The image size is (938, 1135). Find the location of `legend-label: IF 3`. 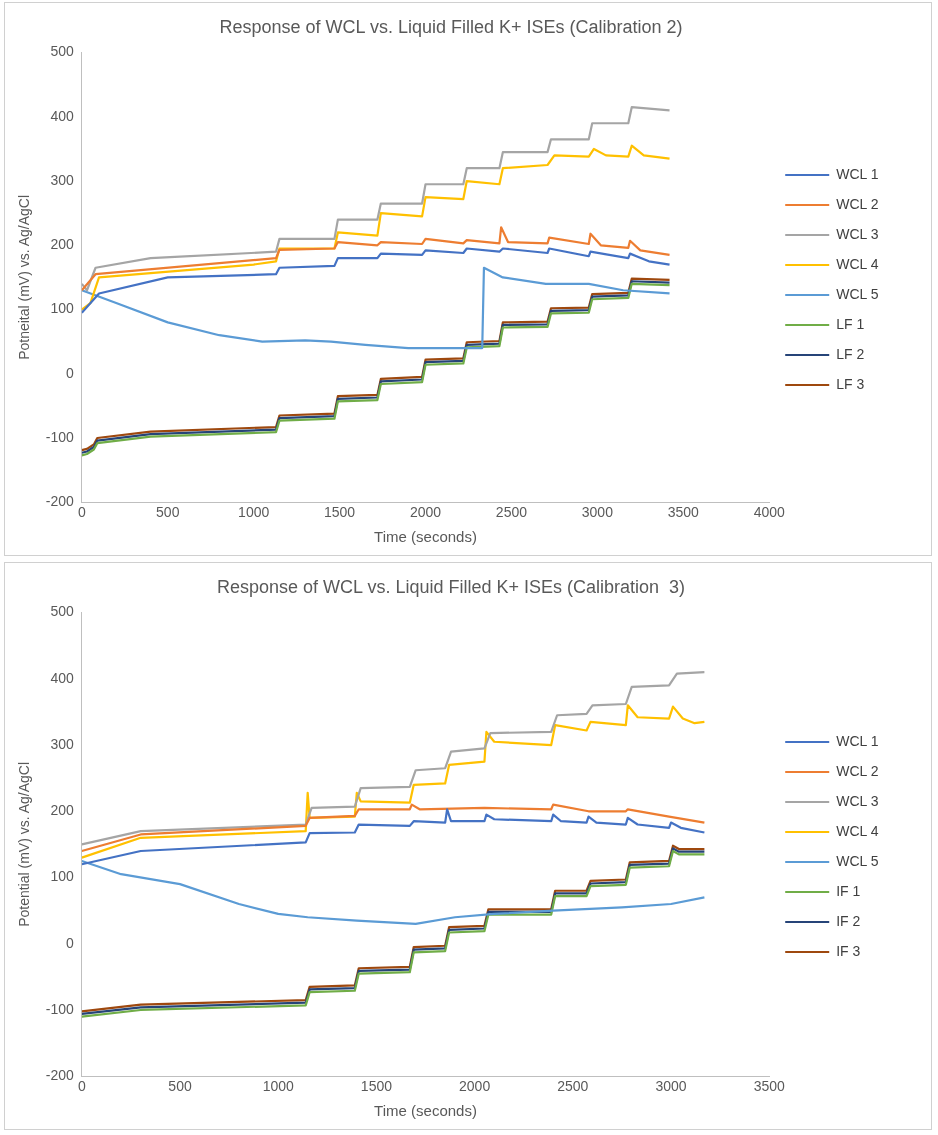

legend-label: IF 3 is located at coordinates (848, 950).